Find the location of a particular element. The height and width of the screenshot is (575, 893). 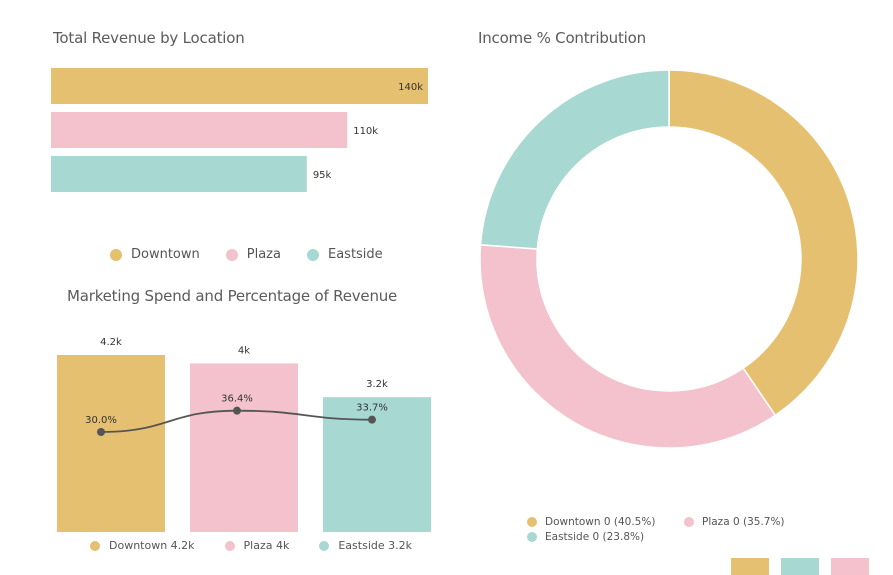

legend-label: Eastside is located at coordinates (355, 254).